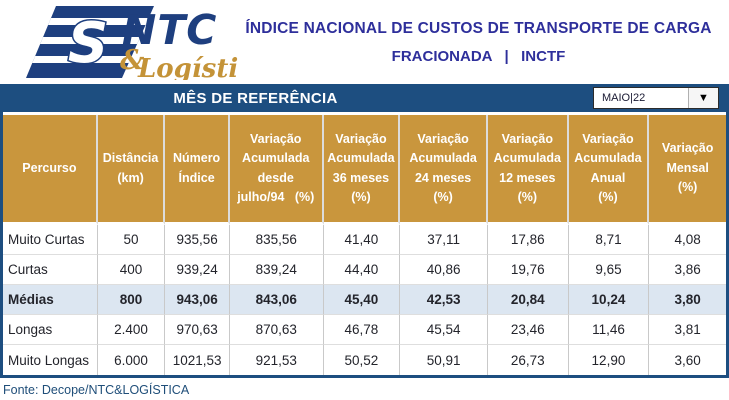 The width and height of the screenshot is (729, 400). What do you see at coordinates (131, 330) in the screenshot?
I see `value-cell: 2.400` at bounding box center [131, 330].